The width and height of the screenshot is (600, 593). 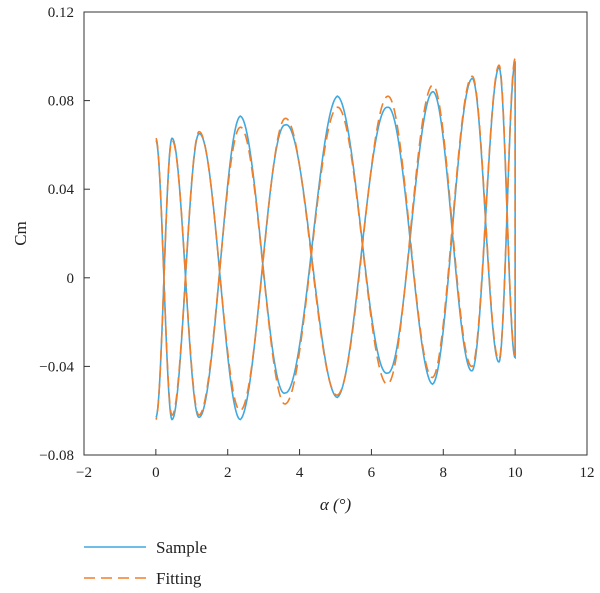 What do you see at coordinates (61, 102) in the screenshot?
I see `y-tick-label: 0.08` at bounding box center [61, 102].